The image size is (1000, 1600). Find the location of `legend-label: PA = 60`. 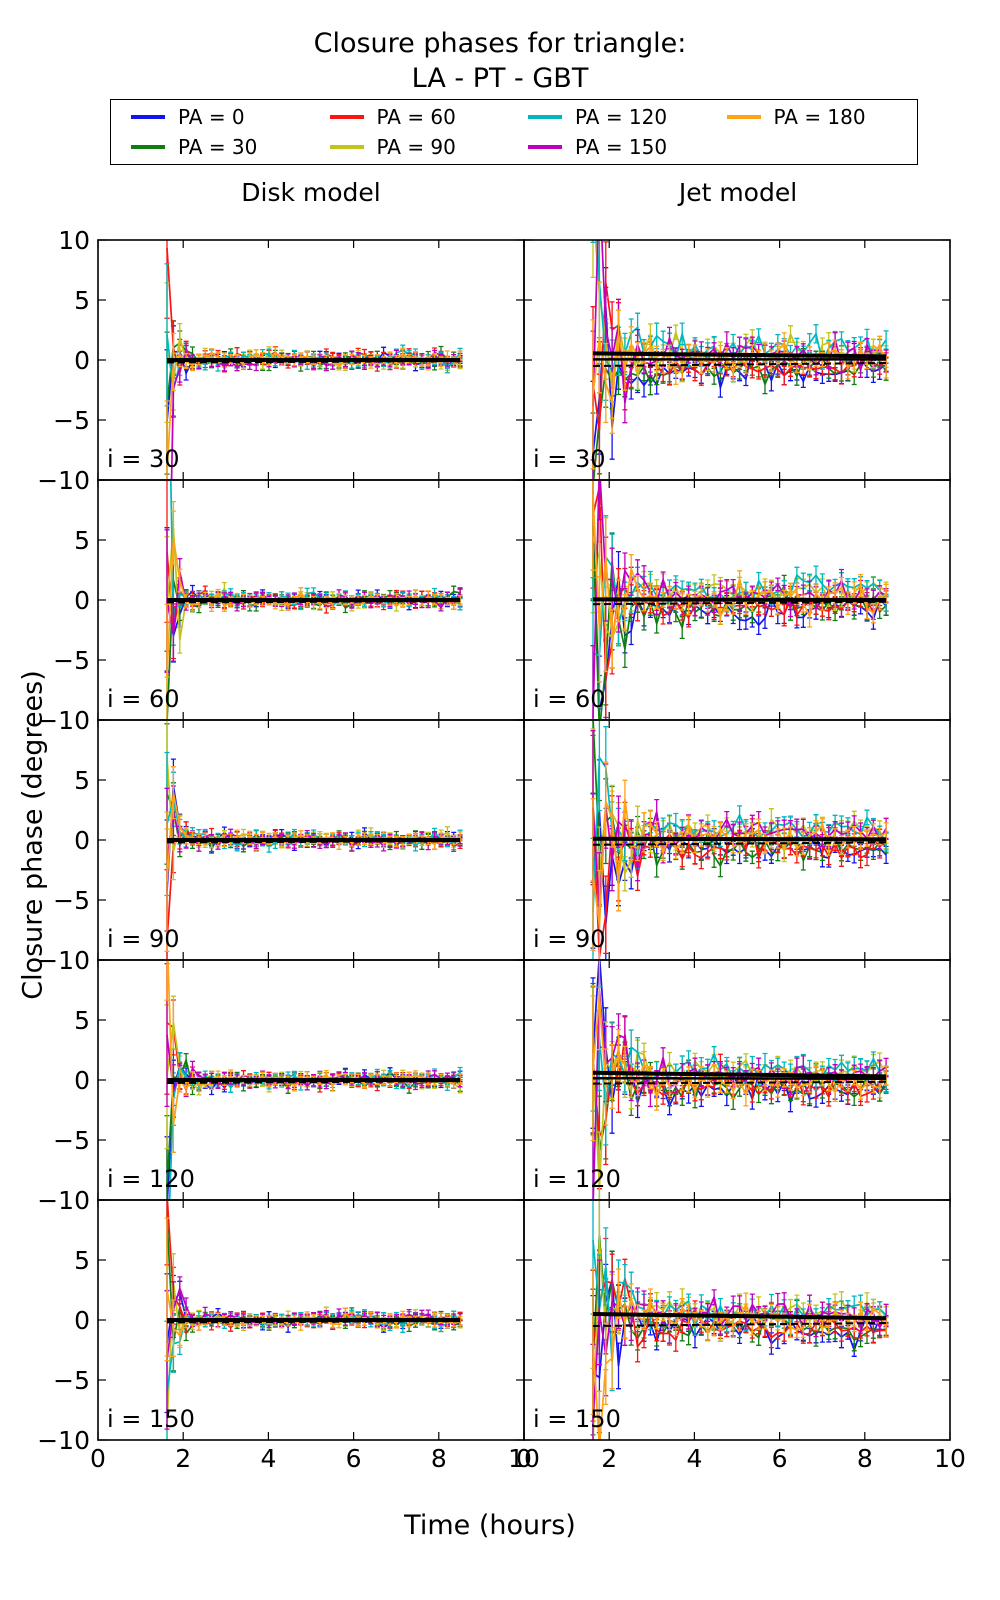

legend-label: PA = 60 is located at coordinates (416, 117).